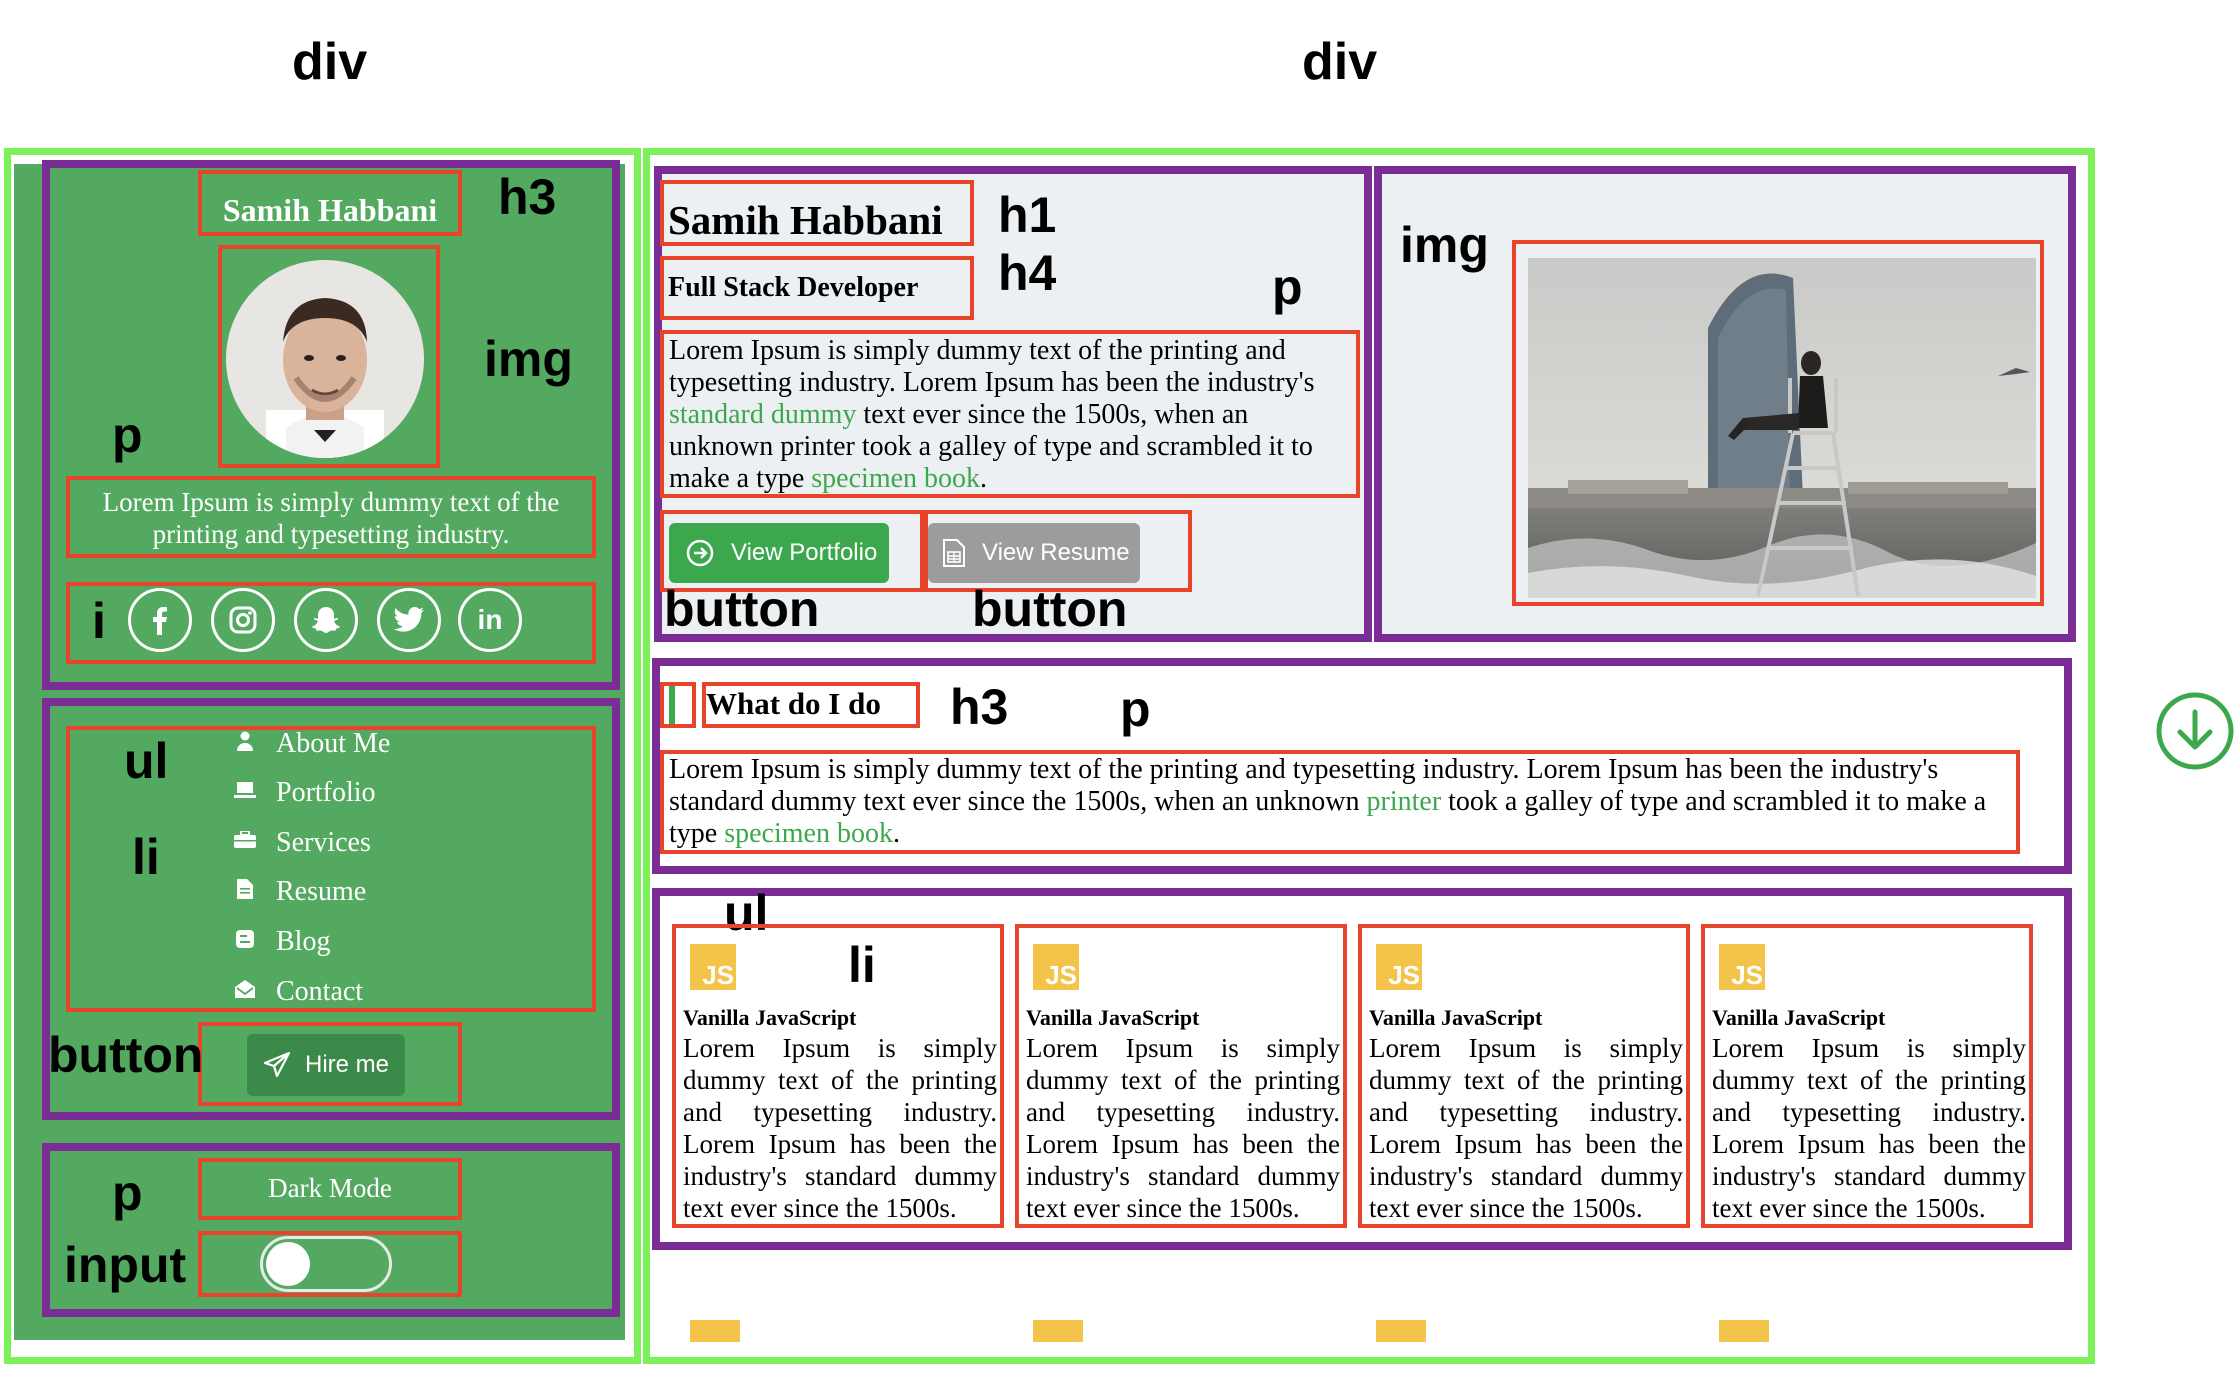  I want to click on h4-outline, so click(817, 288).